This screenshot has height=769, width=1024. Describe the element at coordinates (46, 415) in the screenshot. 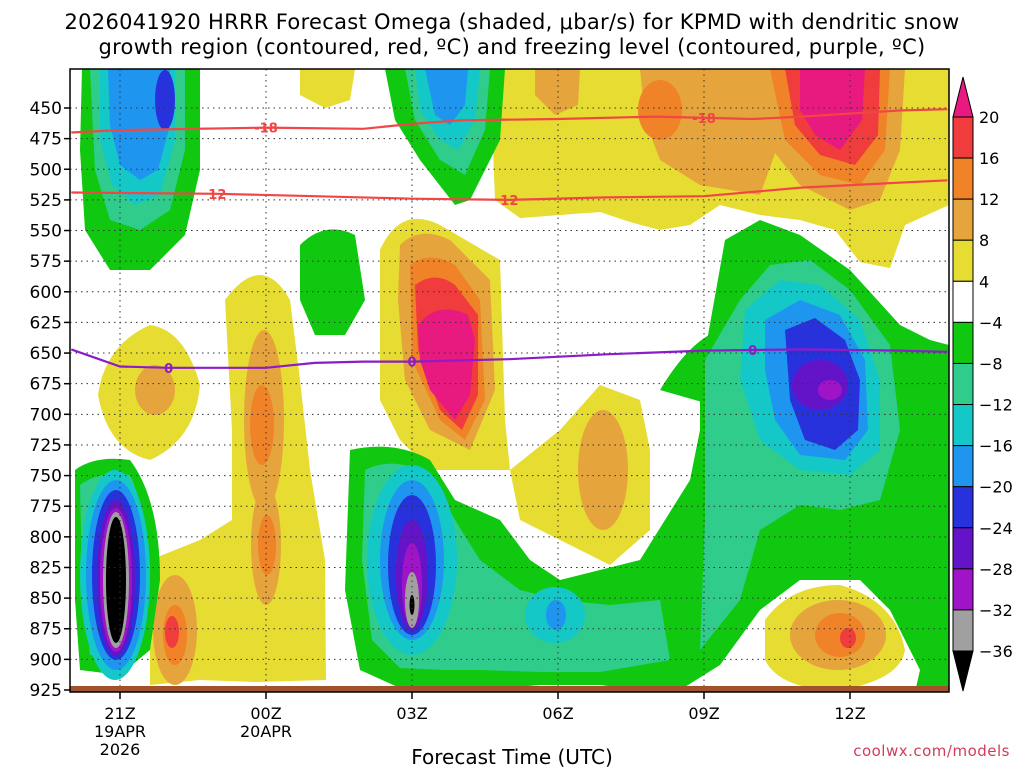

I see `y-tick-label: 700` at that location.